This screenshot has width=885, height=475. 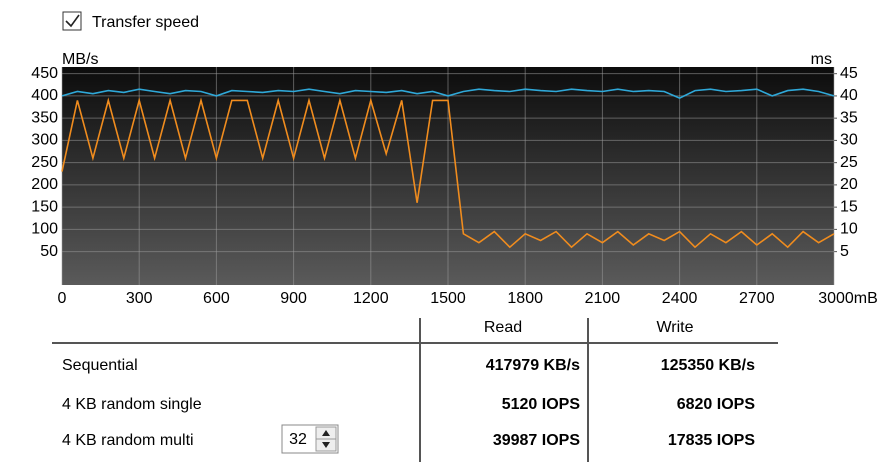 I want to click on y-tick-label: 150, so click(x=44, y=206).